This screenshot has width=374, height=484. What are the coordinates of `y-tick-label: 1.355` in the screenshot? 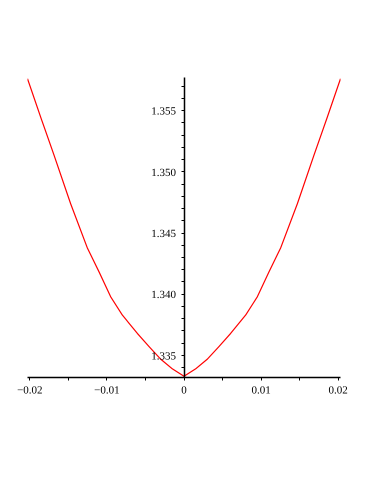 It's located at (163, 112).